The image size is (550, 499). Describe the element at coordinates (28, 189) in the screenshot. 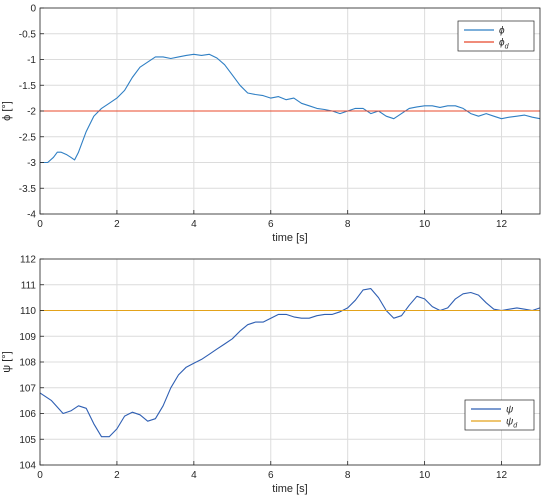

I see `y-tick-label: -3.5` at that location.